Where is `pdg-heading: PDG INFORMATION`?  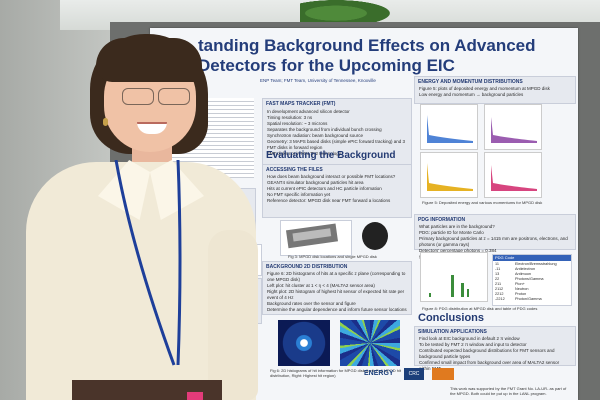
pdg-heading: PDG INFORMATION is located at coordinates (442, 220).